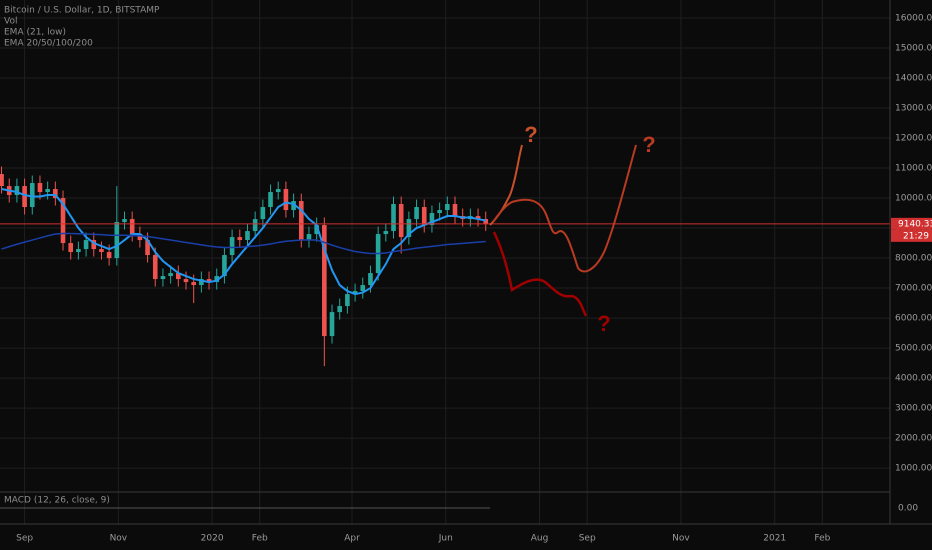 The height and width of the screenshot is (550, 932). What do you see at coordinates (911, 235) in the screenshot?
I see `countdown-box` at bounding box center [911, 235].